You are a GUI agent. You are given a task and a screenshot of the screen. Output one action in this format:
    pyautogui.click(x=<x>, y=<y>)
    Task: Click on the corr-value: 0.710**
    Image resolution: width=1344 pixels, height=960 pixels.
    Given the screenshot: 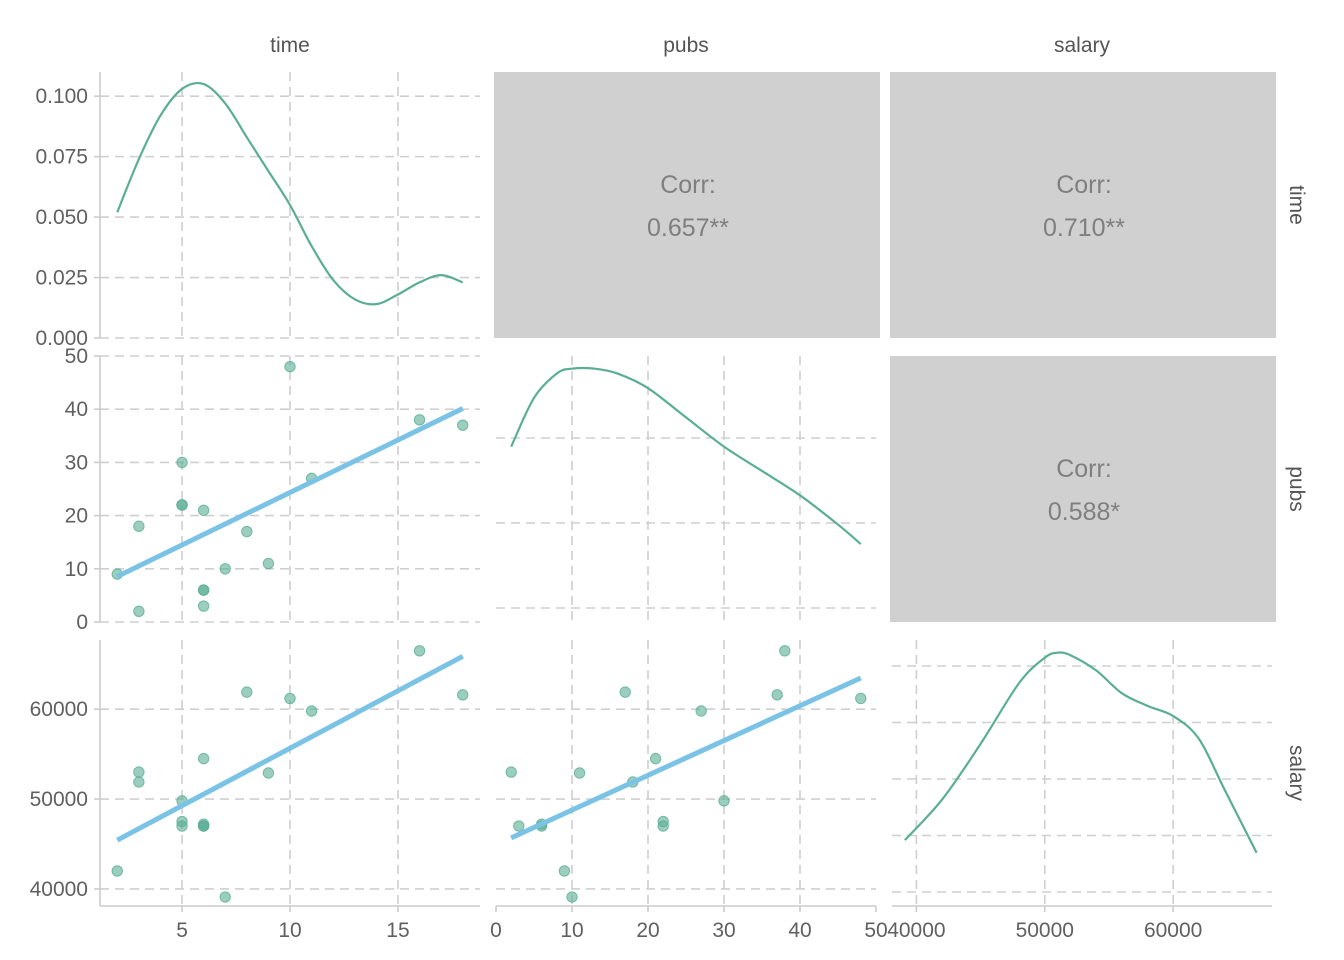 What is the action you would take?
    pyautogui.click(x=1084, y=228)
    